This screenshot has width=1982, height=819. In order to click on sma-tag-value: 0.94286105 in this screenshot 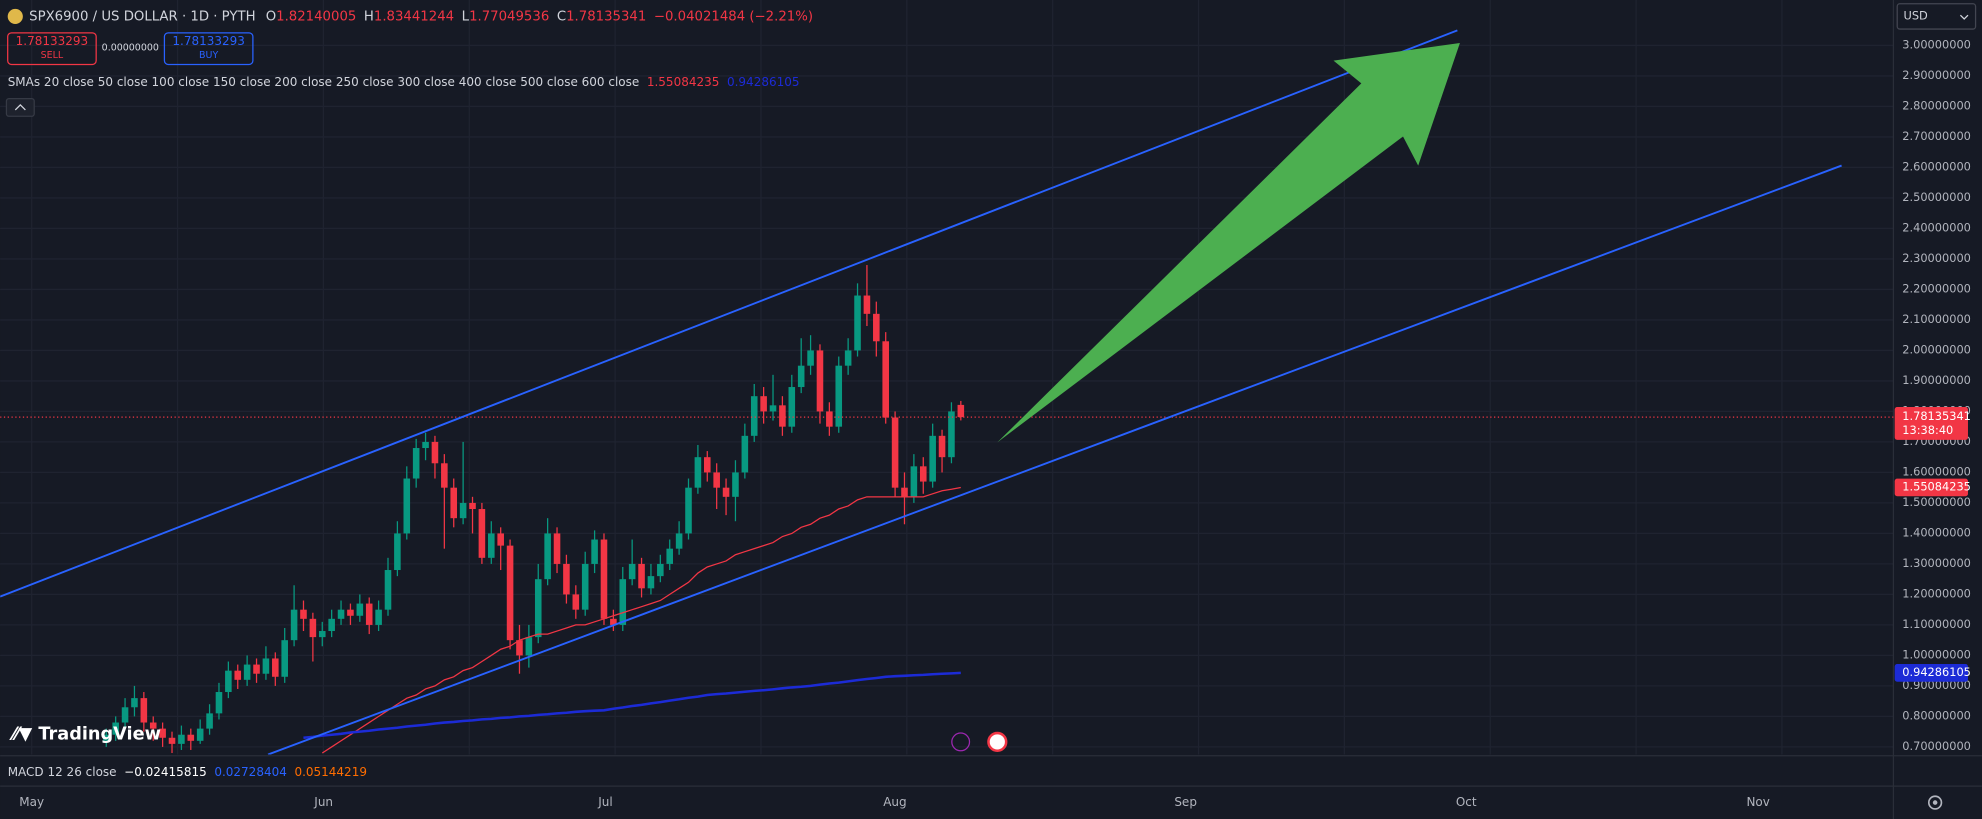, I will do `click(1936, 672)`.